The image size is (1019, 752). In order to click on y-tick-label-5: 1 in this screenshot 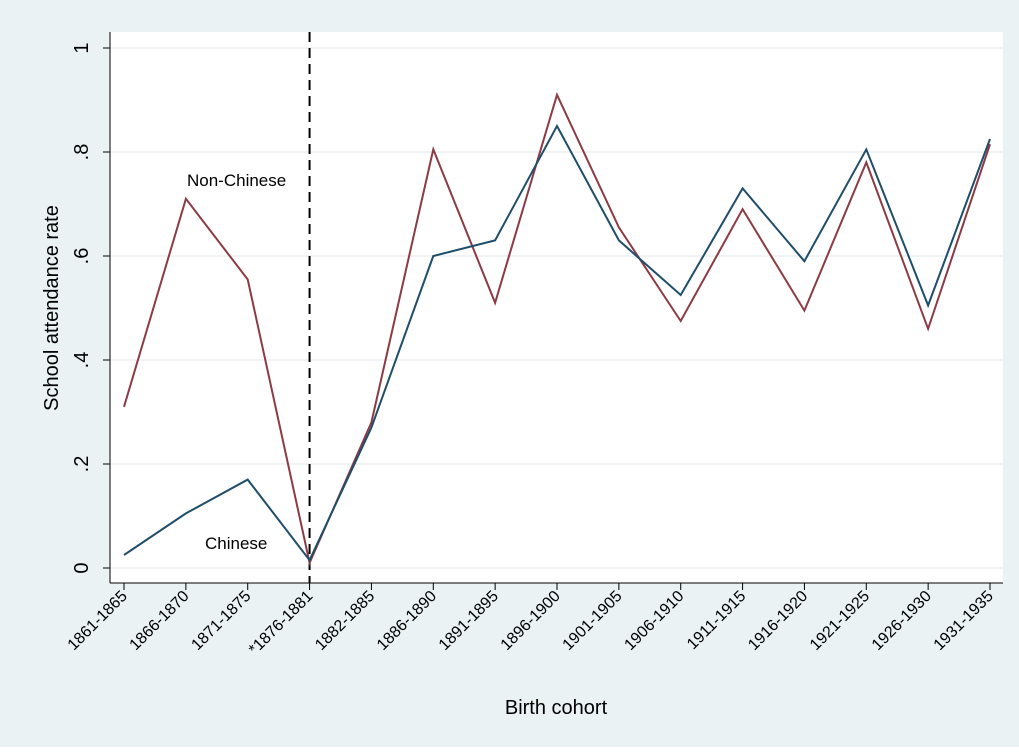, I will do `click(82, 47)`.